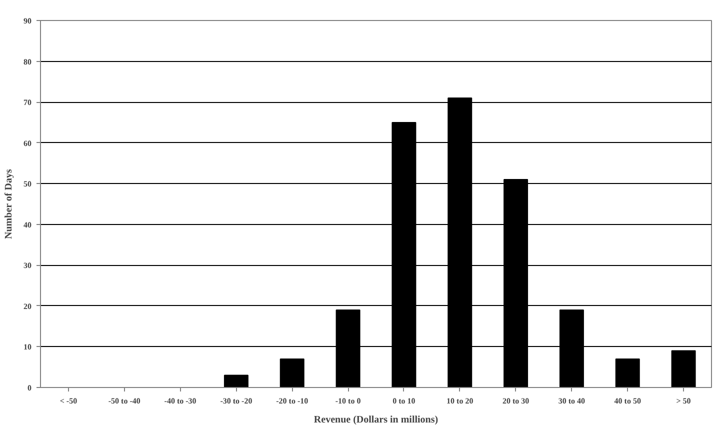 This screenshot has height=428, width=723. I want to click on x-tick-label: 30 to 40, so click(572, 401).